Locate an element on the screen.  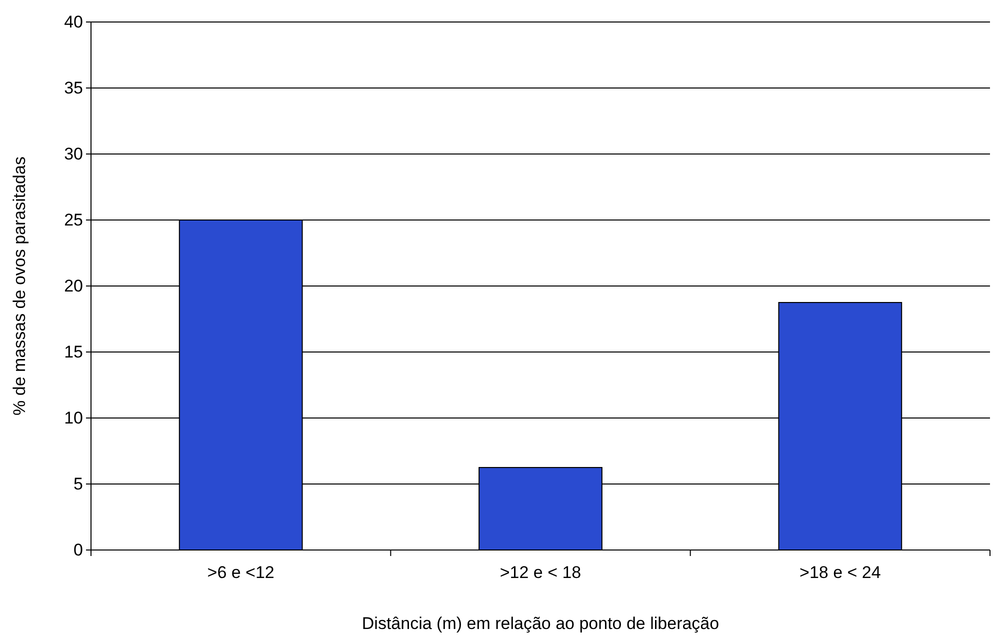
y-tick-label: 40 is located at coordinates (73, 22).